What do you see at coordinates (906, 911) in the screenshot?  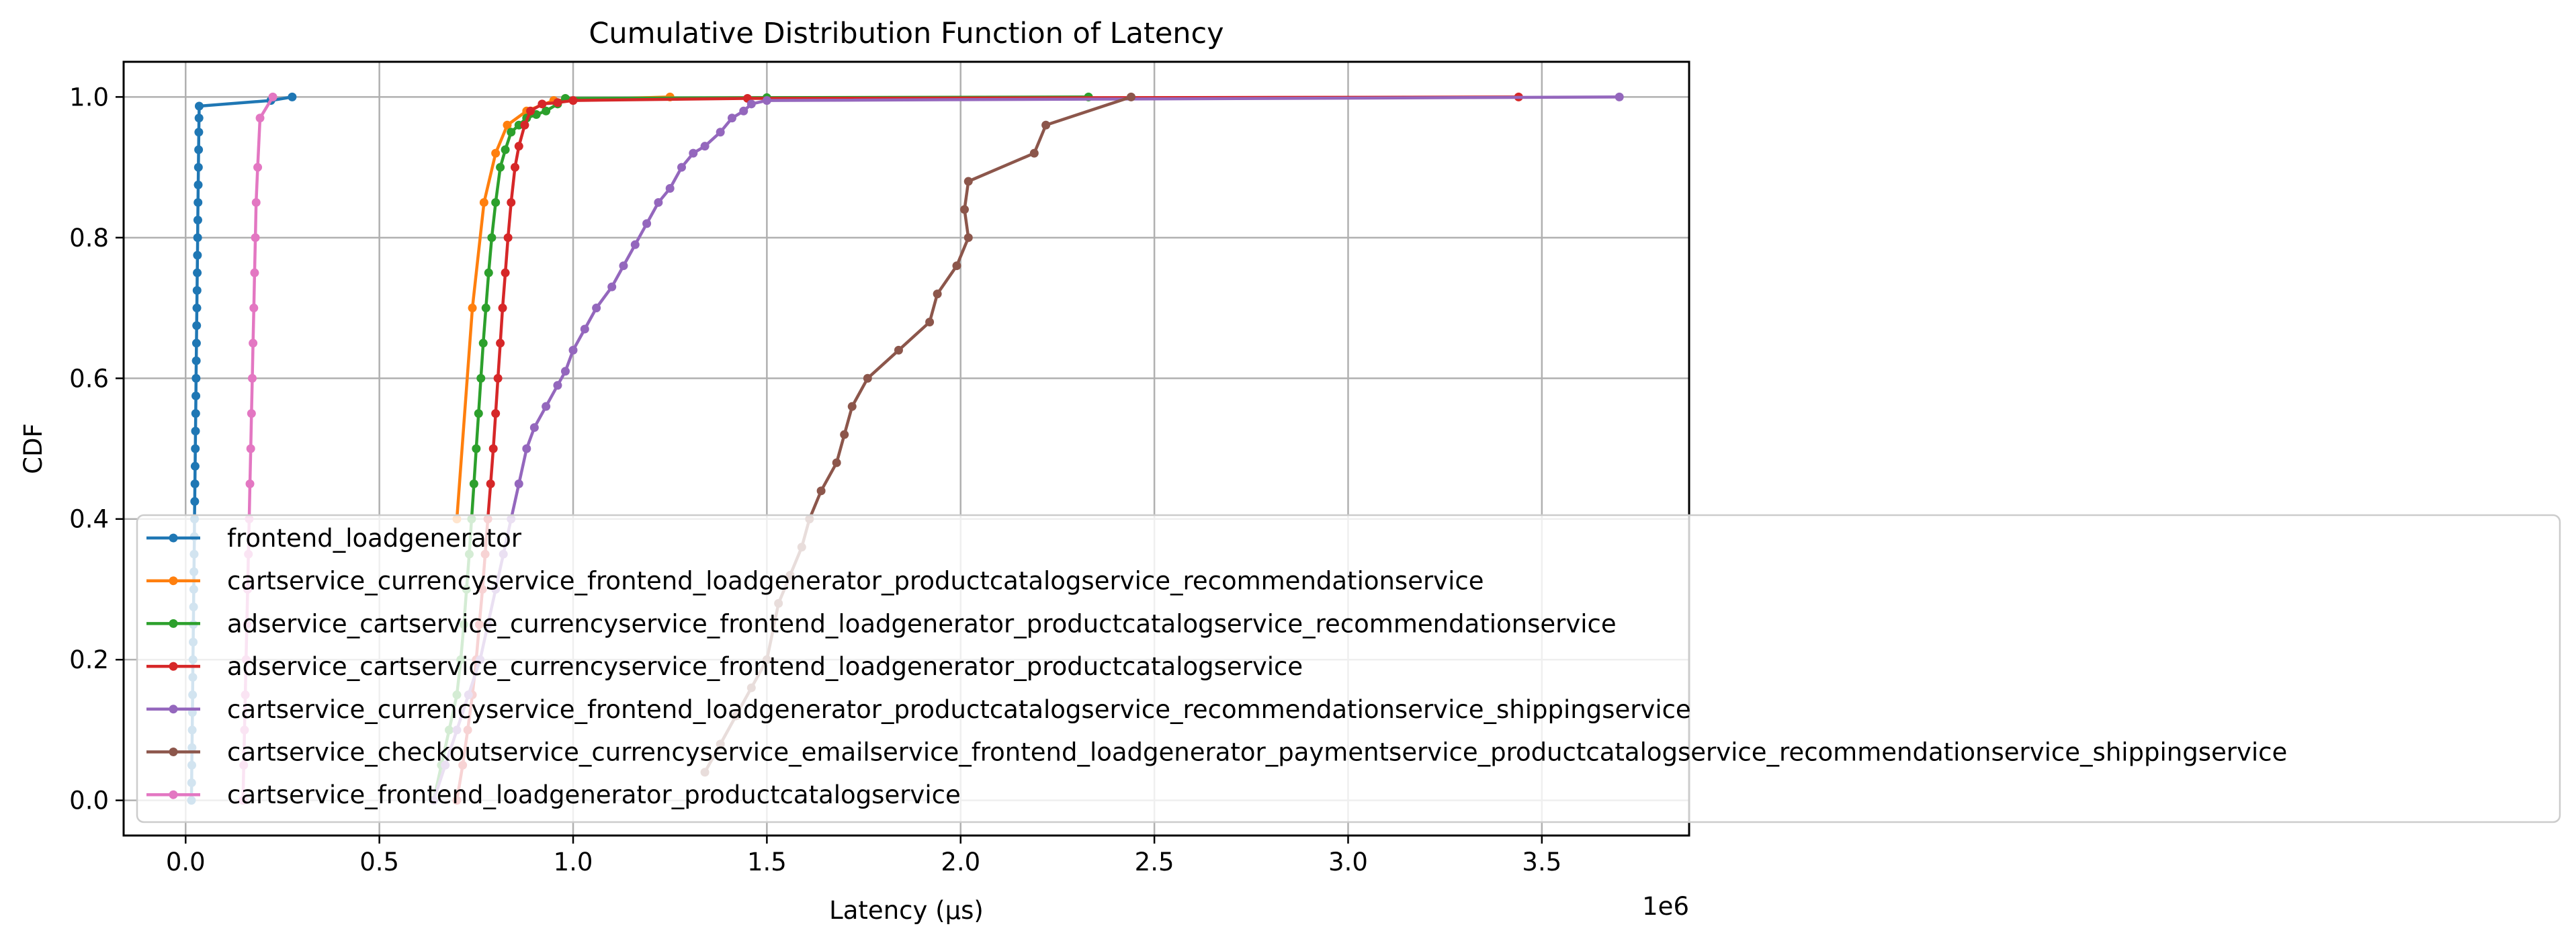 I see `x-axis-label: Latency (µs)` at bounding box center [906, 911].